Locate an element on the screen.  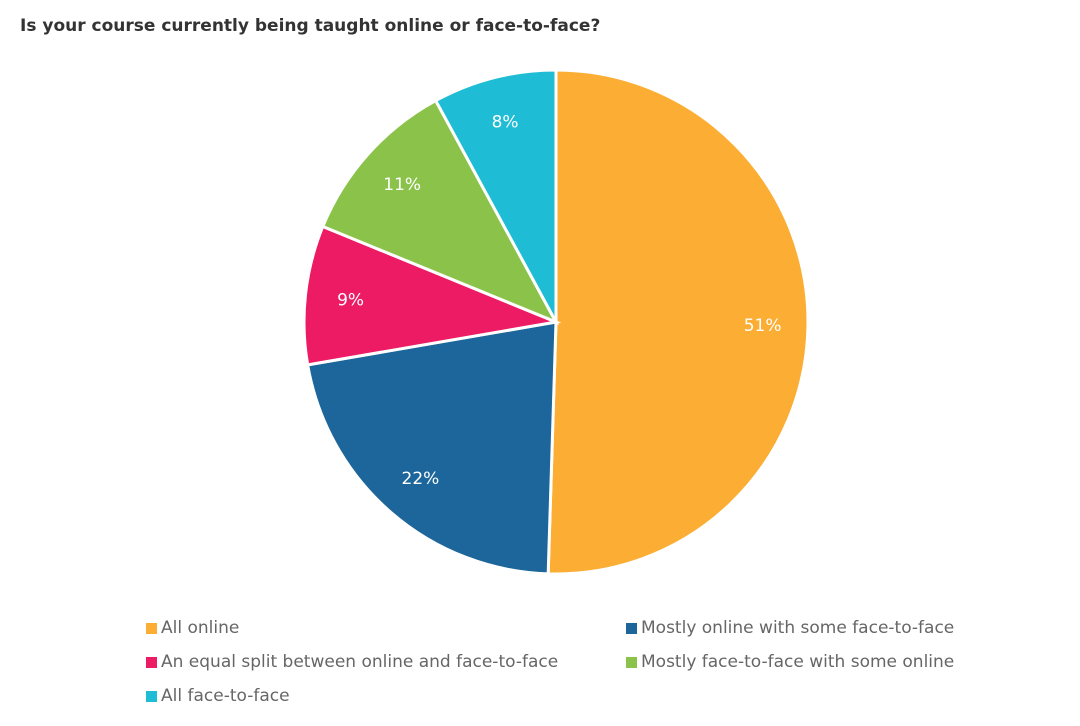
slice-label-2: 9% is located at coordinates (350, 301).